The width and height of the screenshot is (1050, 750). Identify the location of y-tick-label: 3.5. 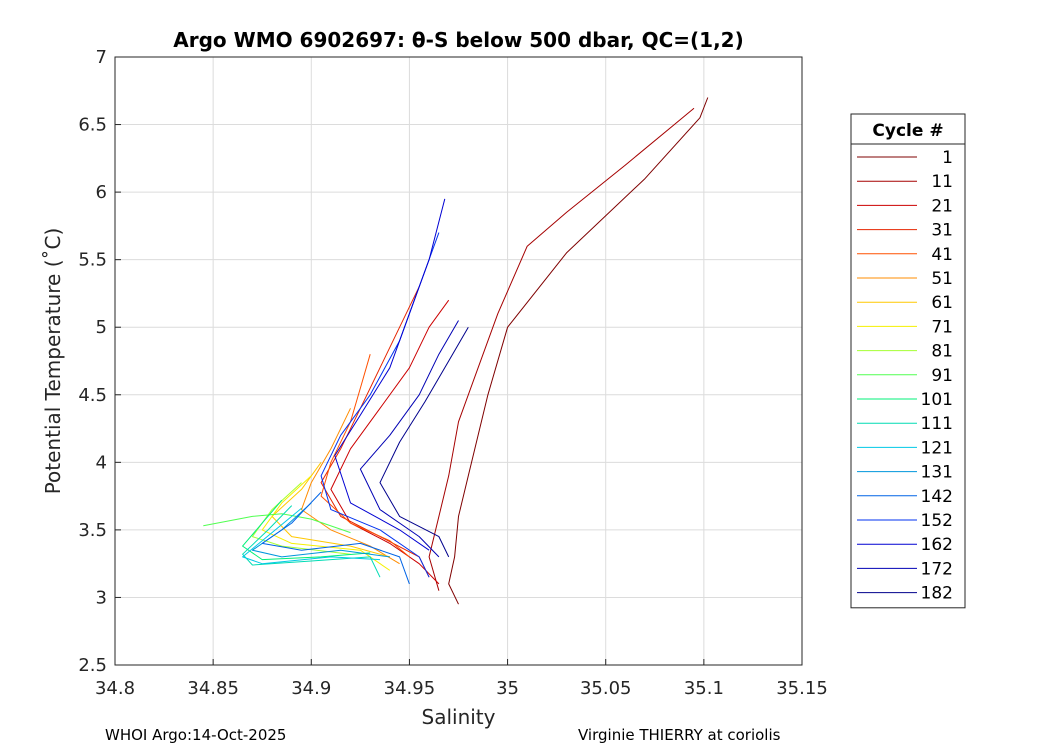
(92, 530).